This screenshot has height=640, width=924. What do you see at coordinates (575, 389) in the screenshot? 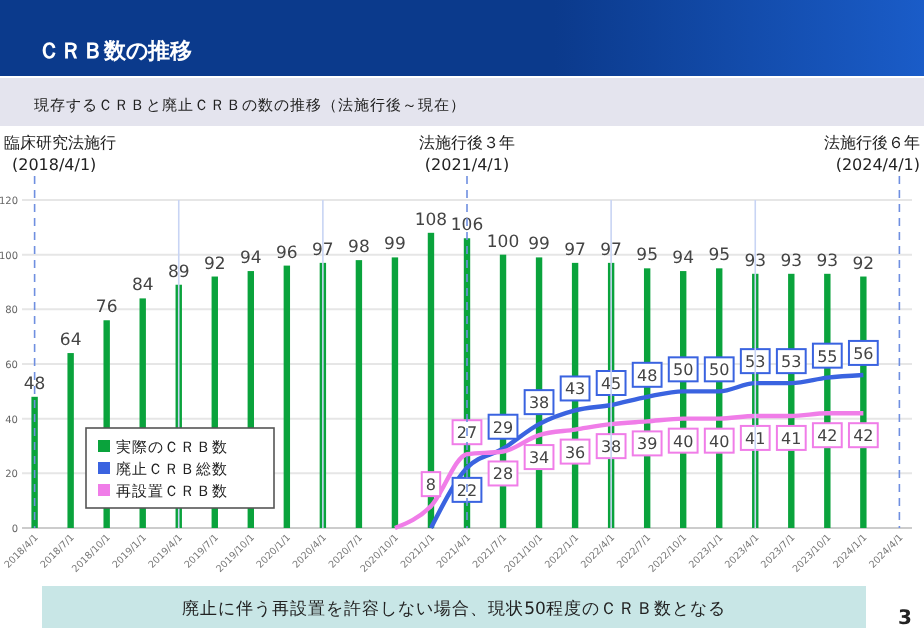
I see `data-label: 43` at bounding box center [575, 389].